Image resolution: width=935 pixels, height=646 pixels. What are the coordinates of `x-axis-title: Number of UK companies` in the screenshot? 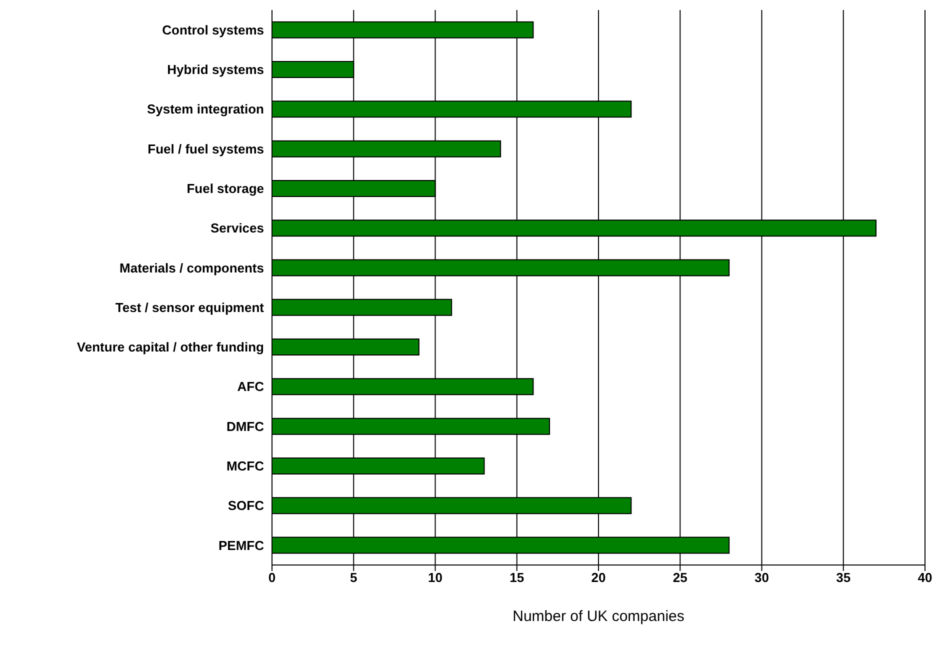 It's located at (598, 616).